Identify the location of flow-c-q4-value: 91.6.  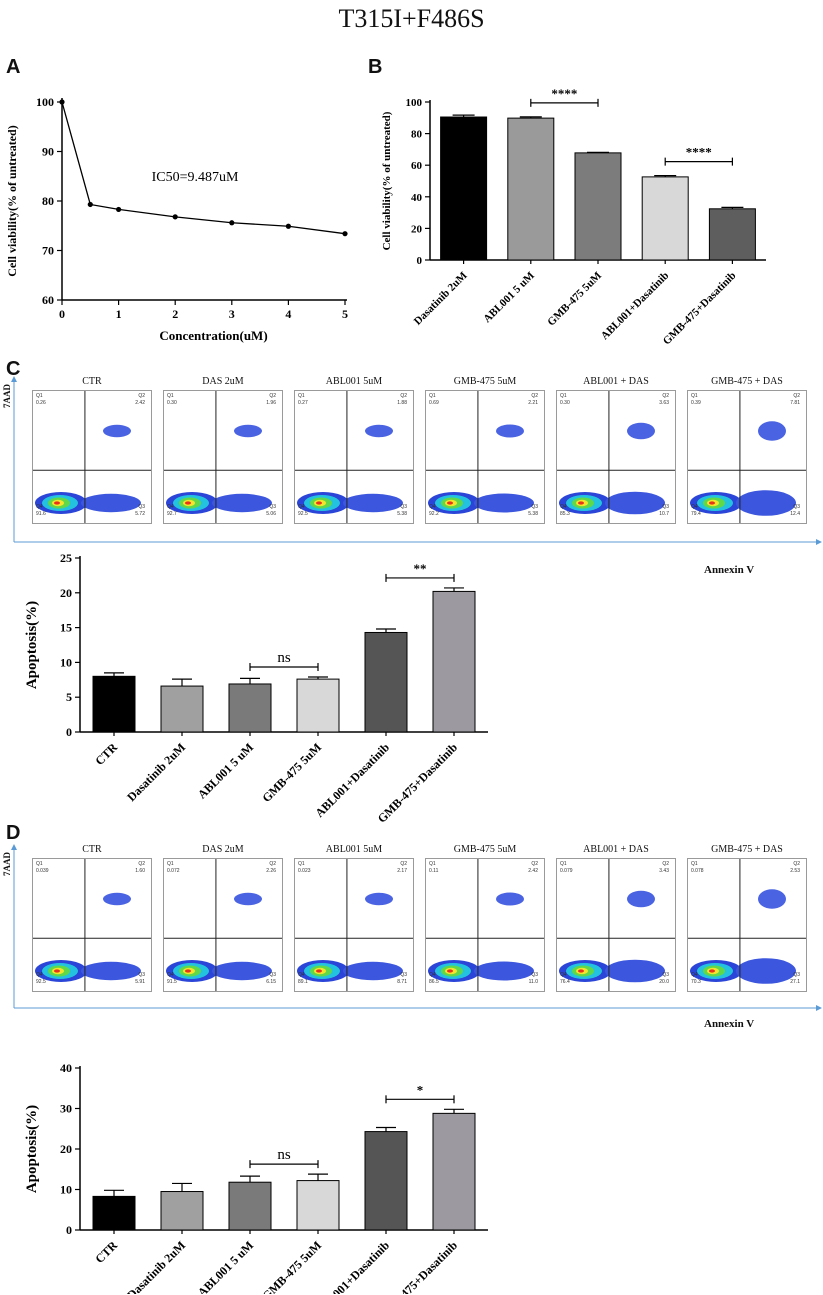
(41, 514).